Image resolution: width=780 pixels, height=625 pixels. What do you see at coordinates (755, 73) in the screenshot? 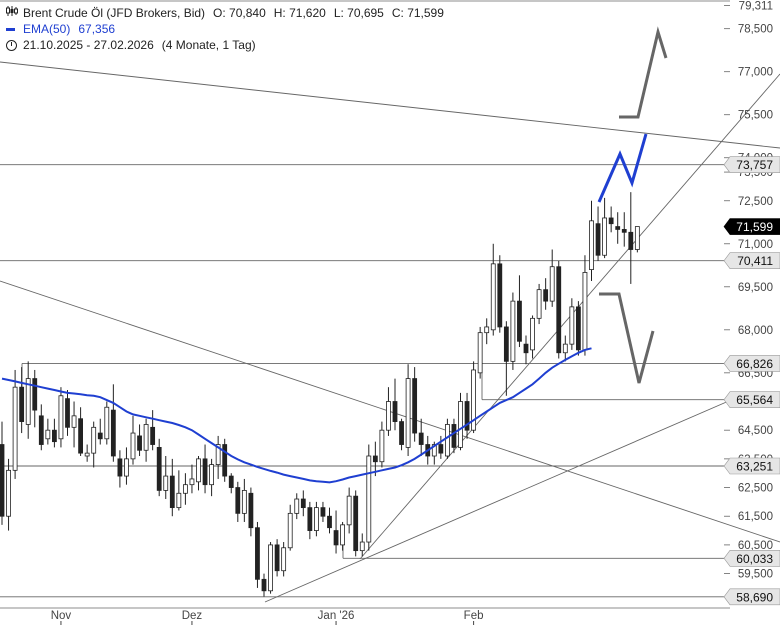
I see `y-tick-label: 77,000` at bounding box center [755, 73].